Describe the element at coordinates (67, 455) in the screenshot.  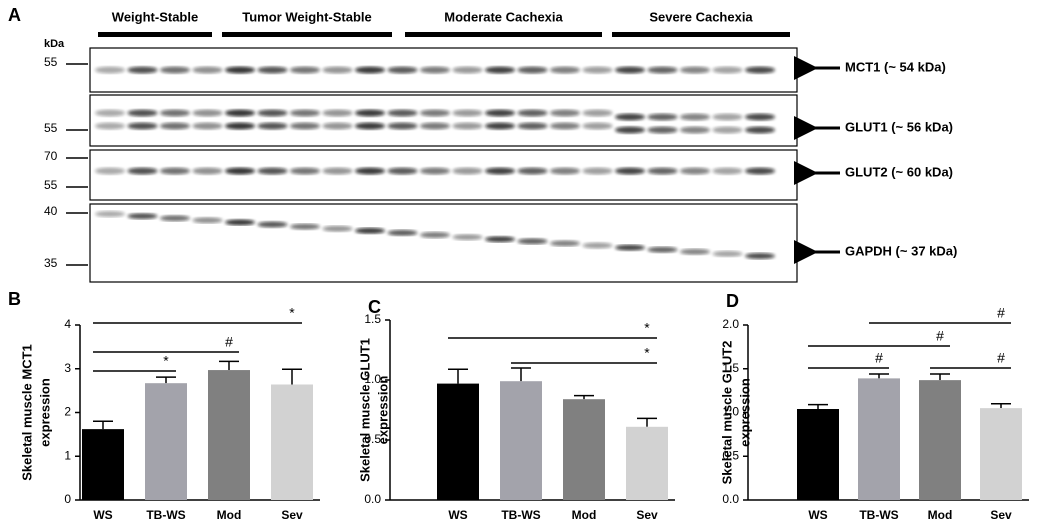
I see `y-tick-label: 1` at that location.